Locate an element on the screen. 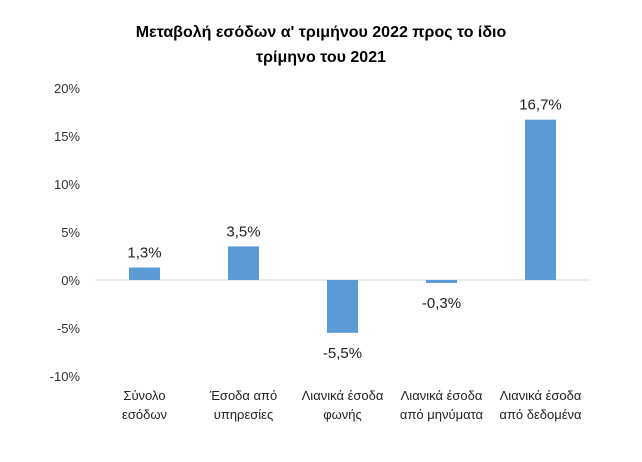 The image size is (642, 462). x-tick-label: από δεδομένα is located at coordinates (540, 414).